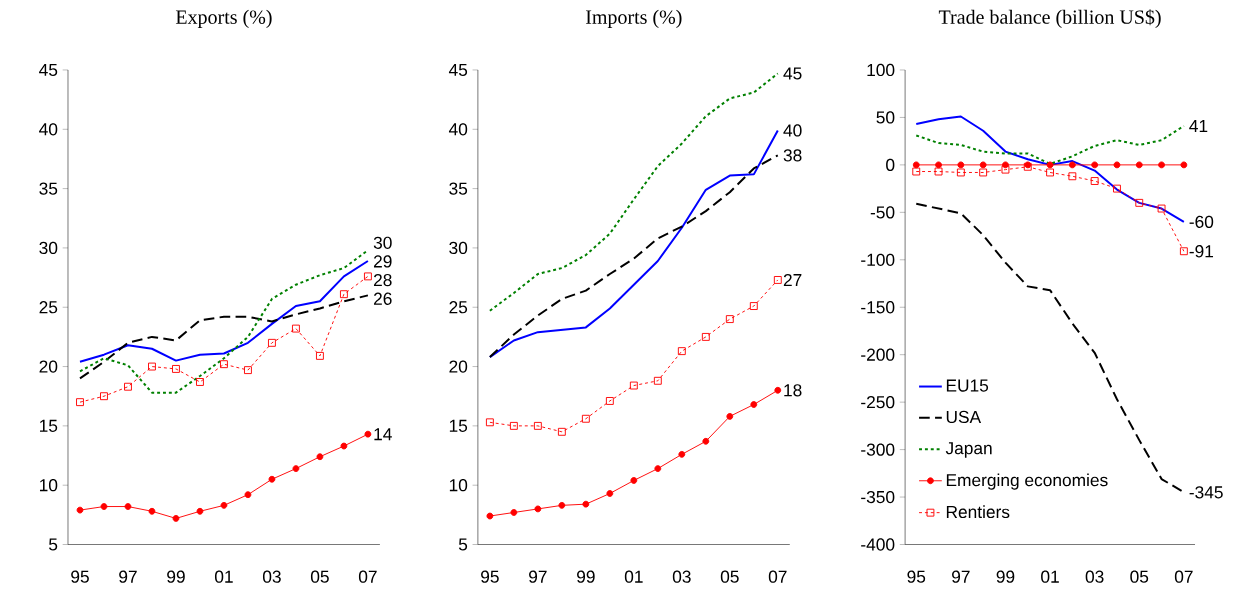 This screenshot has width=1233, height=598. What do you see at coordinates (48, 307) in the screenshot?
I see `y-tick-label: 25` at bounding box center [48, 307].